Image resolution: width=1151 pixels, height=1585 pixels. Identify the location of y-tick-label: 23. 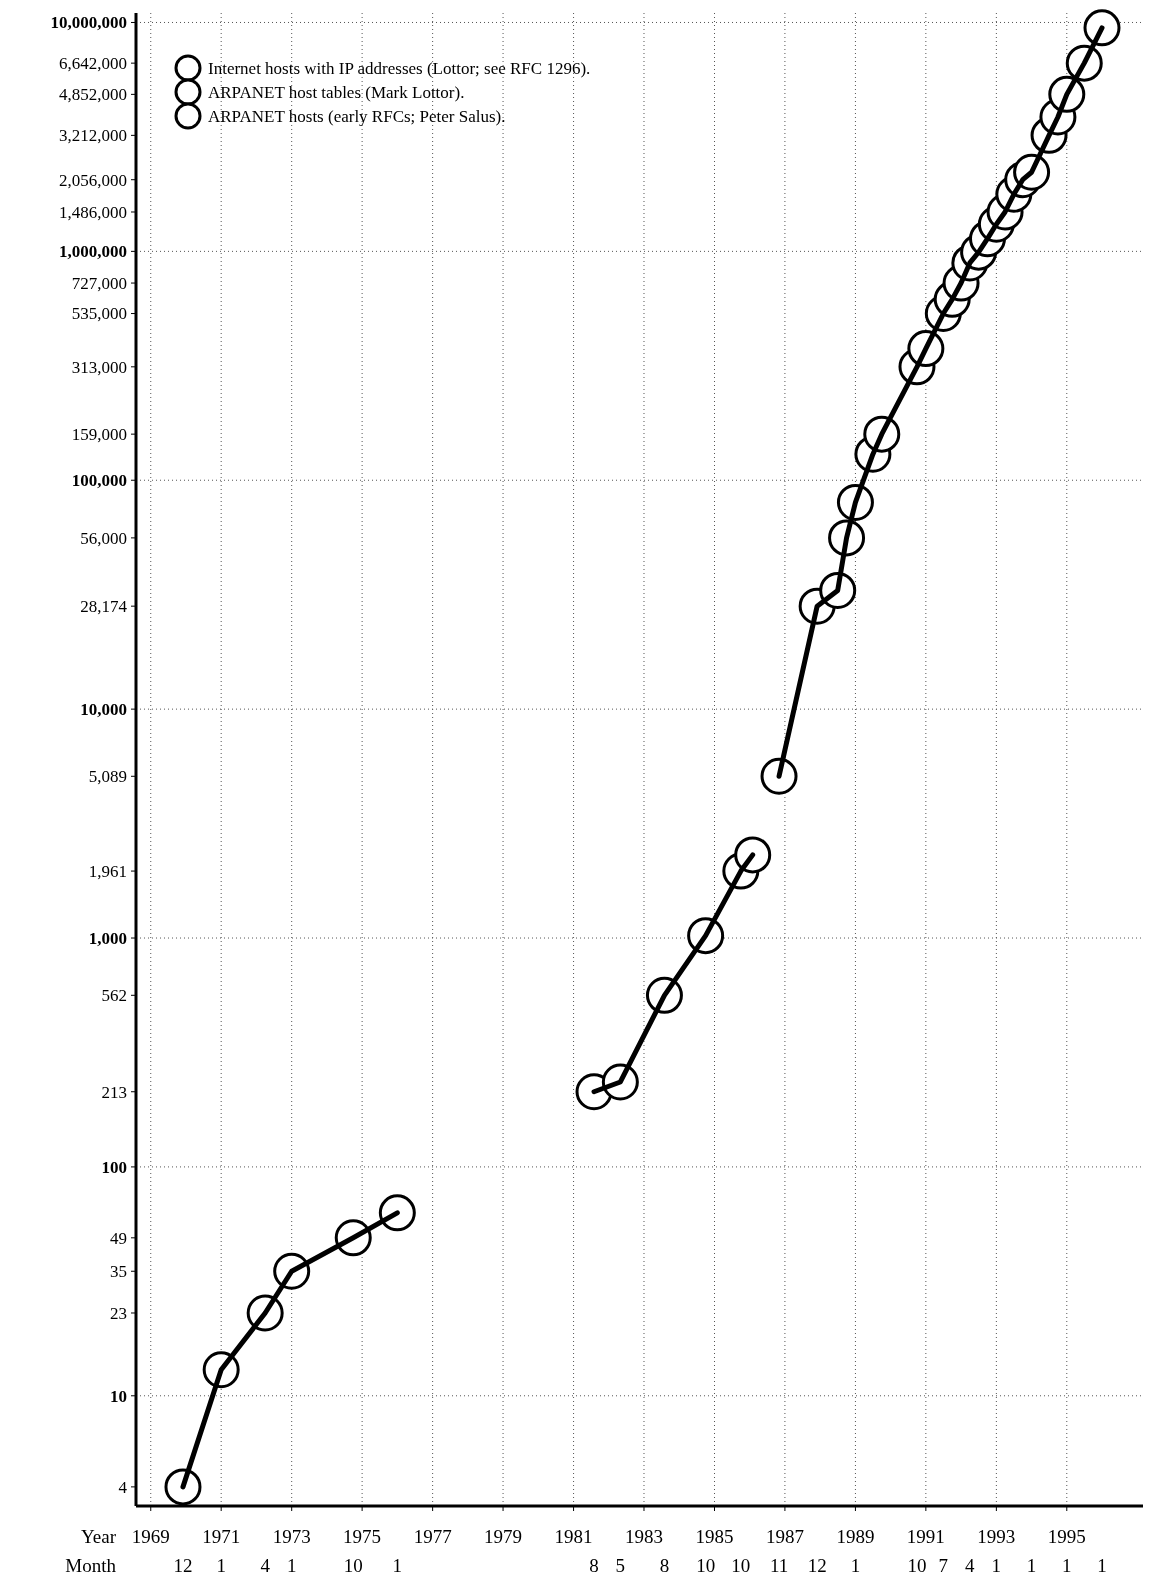
(118, 1313).